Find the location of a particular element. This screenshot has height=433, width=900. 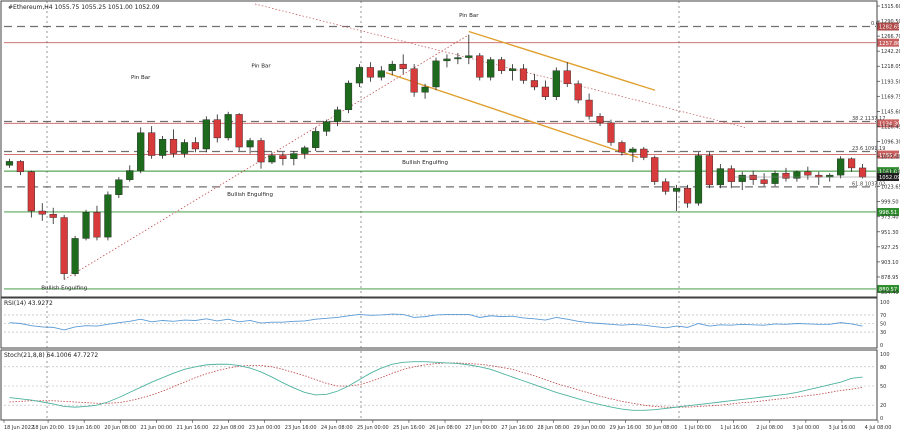

price-tick-label: 1145.60 is located at coordinates (890, 112).